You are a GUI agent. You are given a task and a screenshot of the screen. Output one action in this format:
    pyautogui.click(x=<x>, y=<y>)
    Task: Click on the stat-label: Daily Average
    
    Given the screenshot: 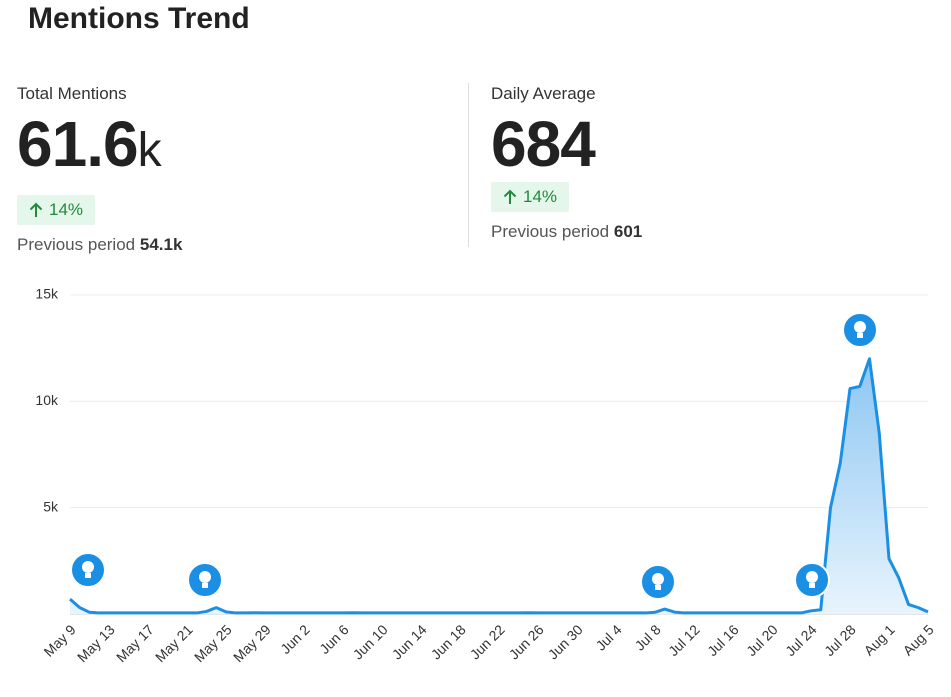 What is the action you would take?
    pyautogui.click(x=543, y=93)
    